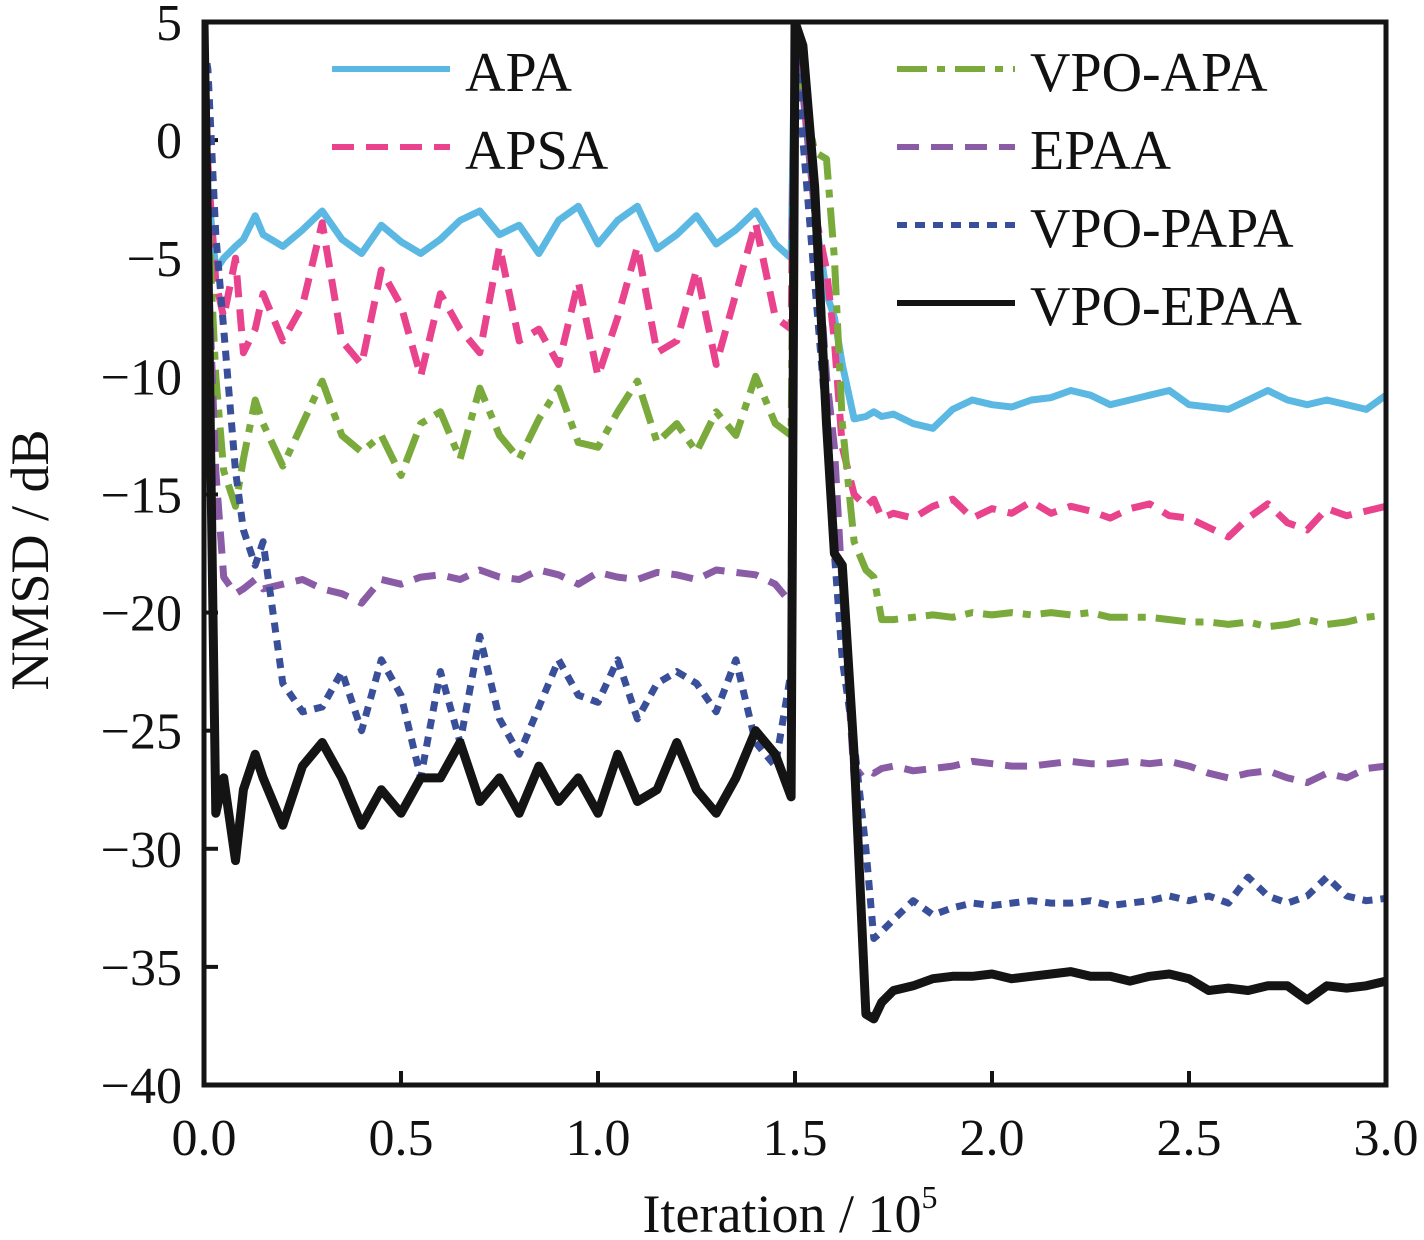  Describe the element at coordinates (1189, 1138) in the screenshot. I see `x-tick-label: 2.5` at that location.